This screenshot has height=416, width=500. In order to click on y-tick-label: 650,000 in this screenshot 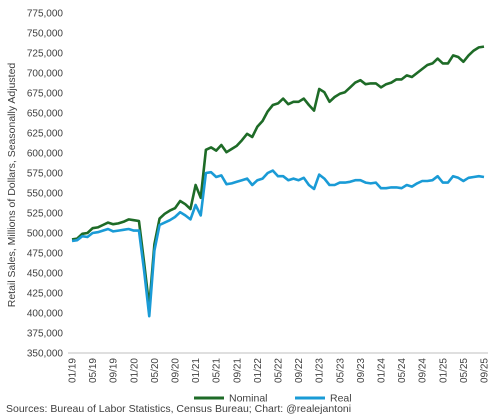, I will do `click(45, 114)`.